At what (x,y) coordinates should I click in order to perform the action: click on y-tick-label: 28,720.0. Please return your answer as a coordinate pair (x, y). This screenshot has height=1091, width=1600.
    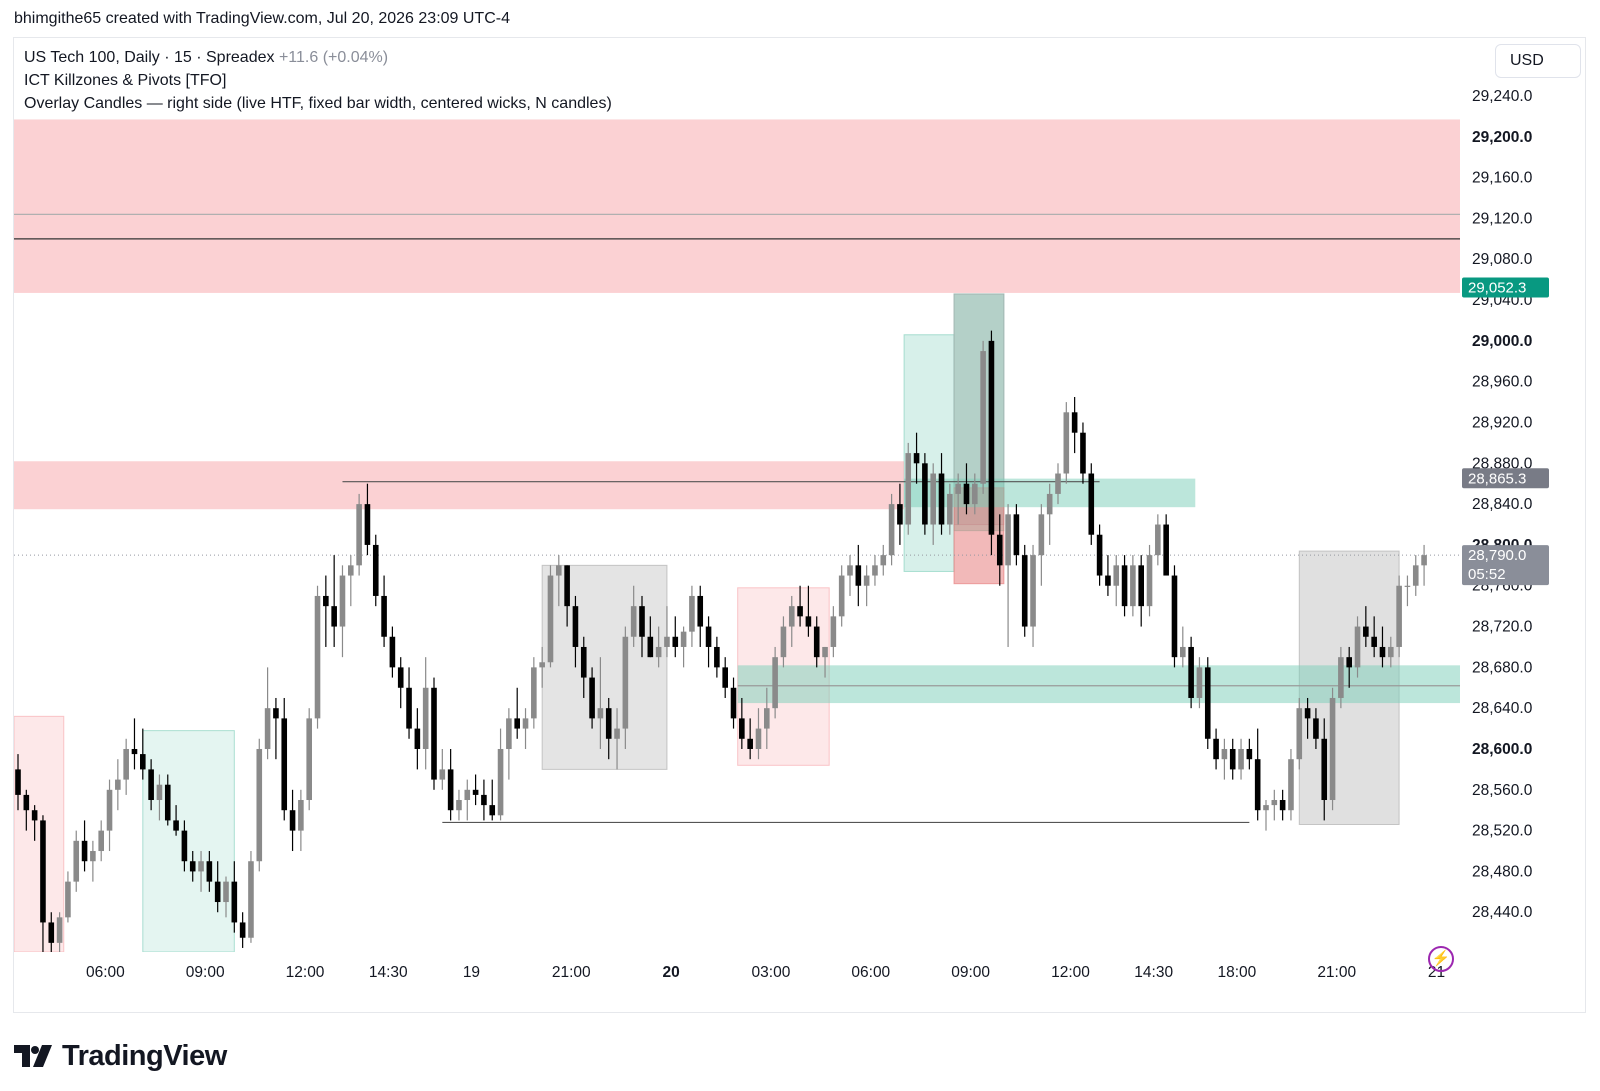
    Looking at the image, I should click on (1502, 627).